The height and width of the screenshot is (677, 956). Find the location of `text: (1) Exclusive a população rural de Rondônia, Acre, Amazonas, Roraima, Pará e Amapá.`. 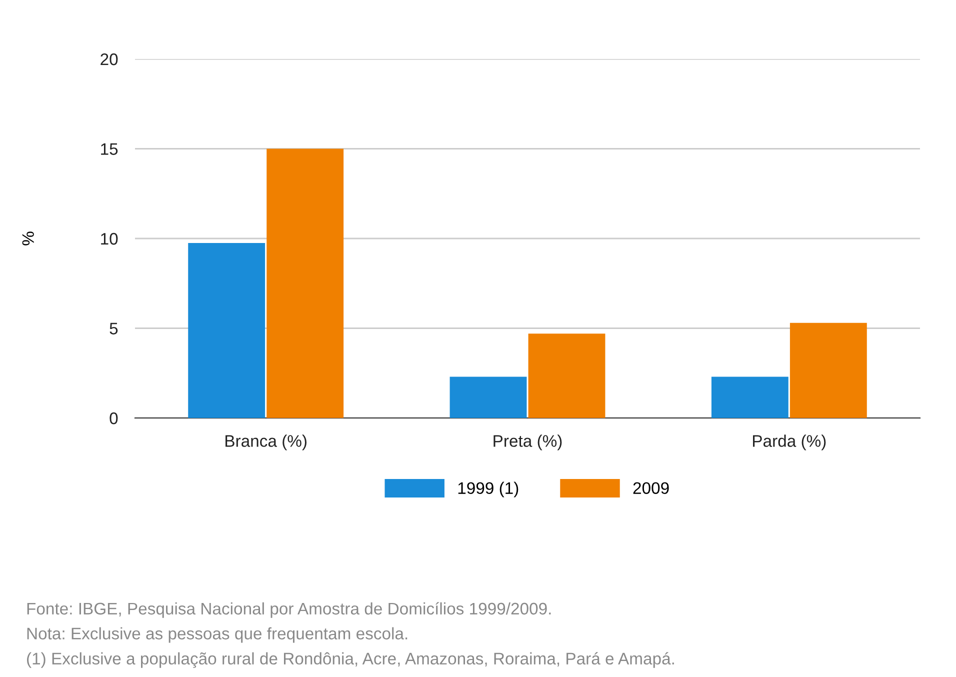

text: (1) Exclusive a população rural de Rondônia, Acre, Amazonas, Roraima, Pará e Amapá. is located at coordinates (350, 660).